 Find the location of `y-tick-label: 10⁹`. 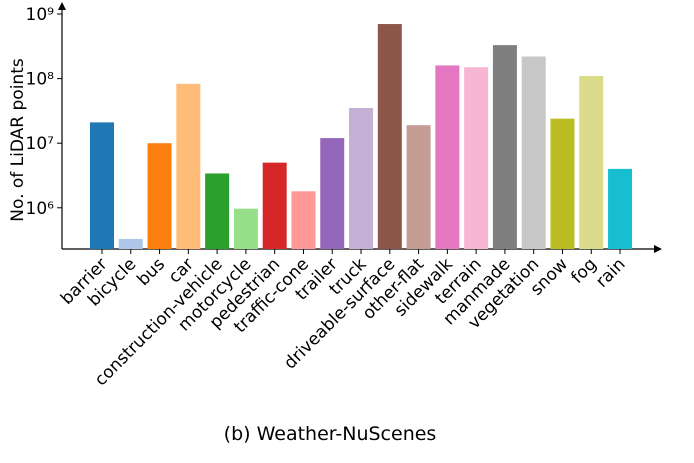

y-tick-label: 10⁹ is located at coordinates (40, 15).